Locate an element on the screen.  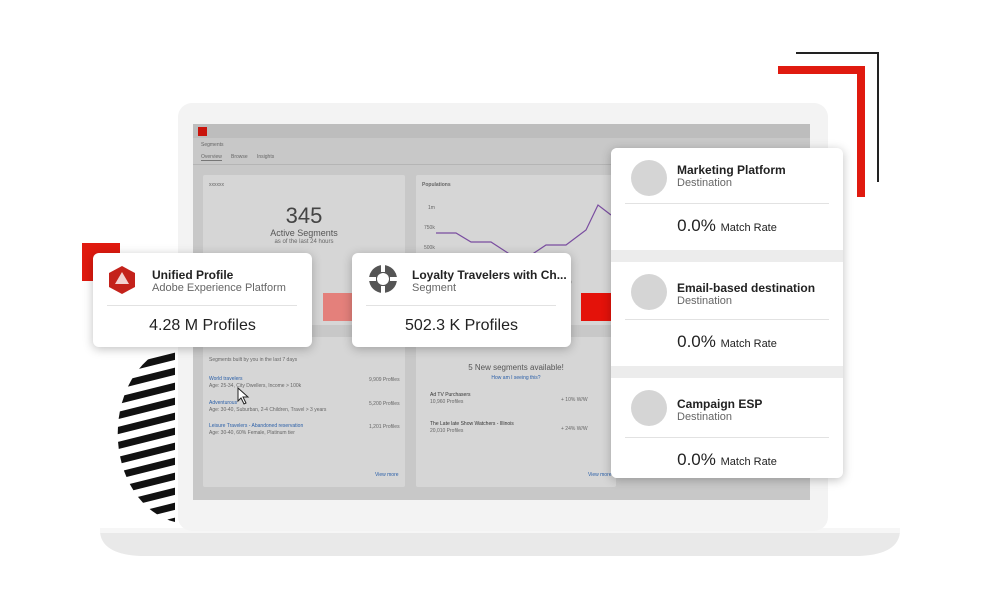
segment-name: World travelers is located at coordinates (226, 379).